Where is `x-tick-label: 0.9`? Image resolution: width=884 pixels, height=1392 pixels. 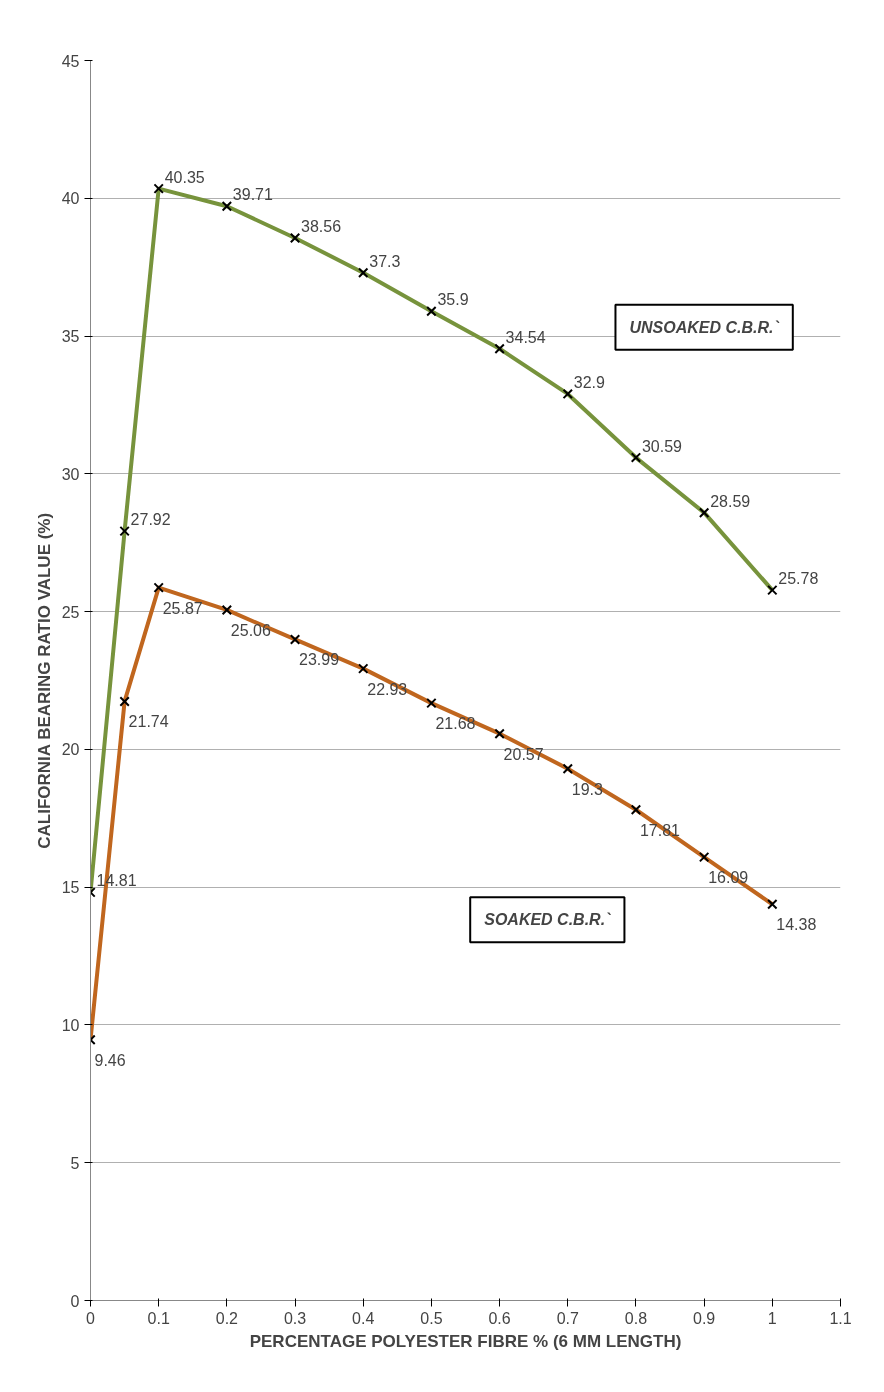
x-tick-label: 0.9 is located at coordinates (704, 1318).